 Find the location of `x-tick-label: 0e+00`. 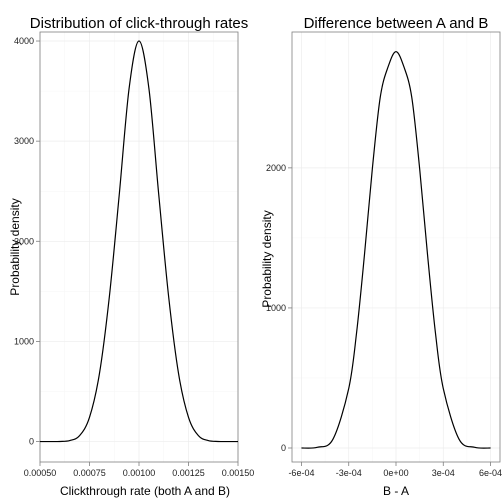

x-tick-label: 0e+00 is located at coordinates (395, 473).